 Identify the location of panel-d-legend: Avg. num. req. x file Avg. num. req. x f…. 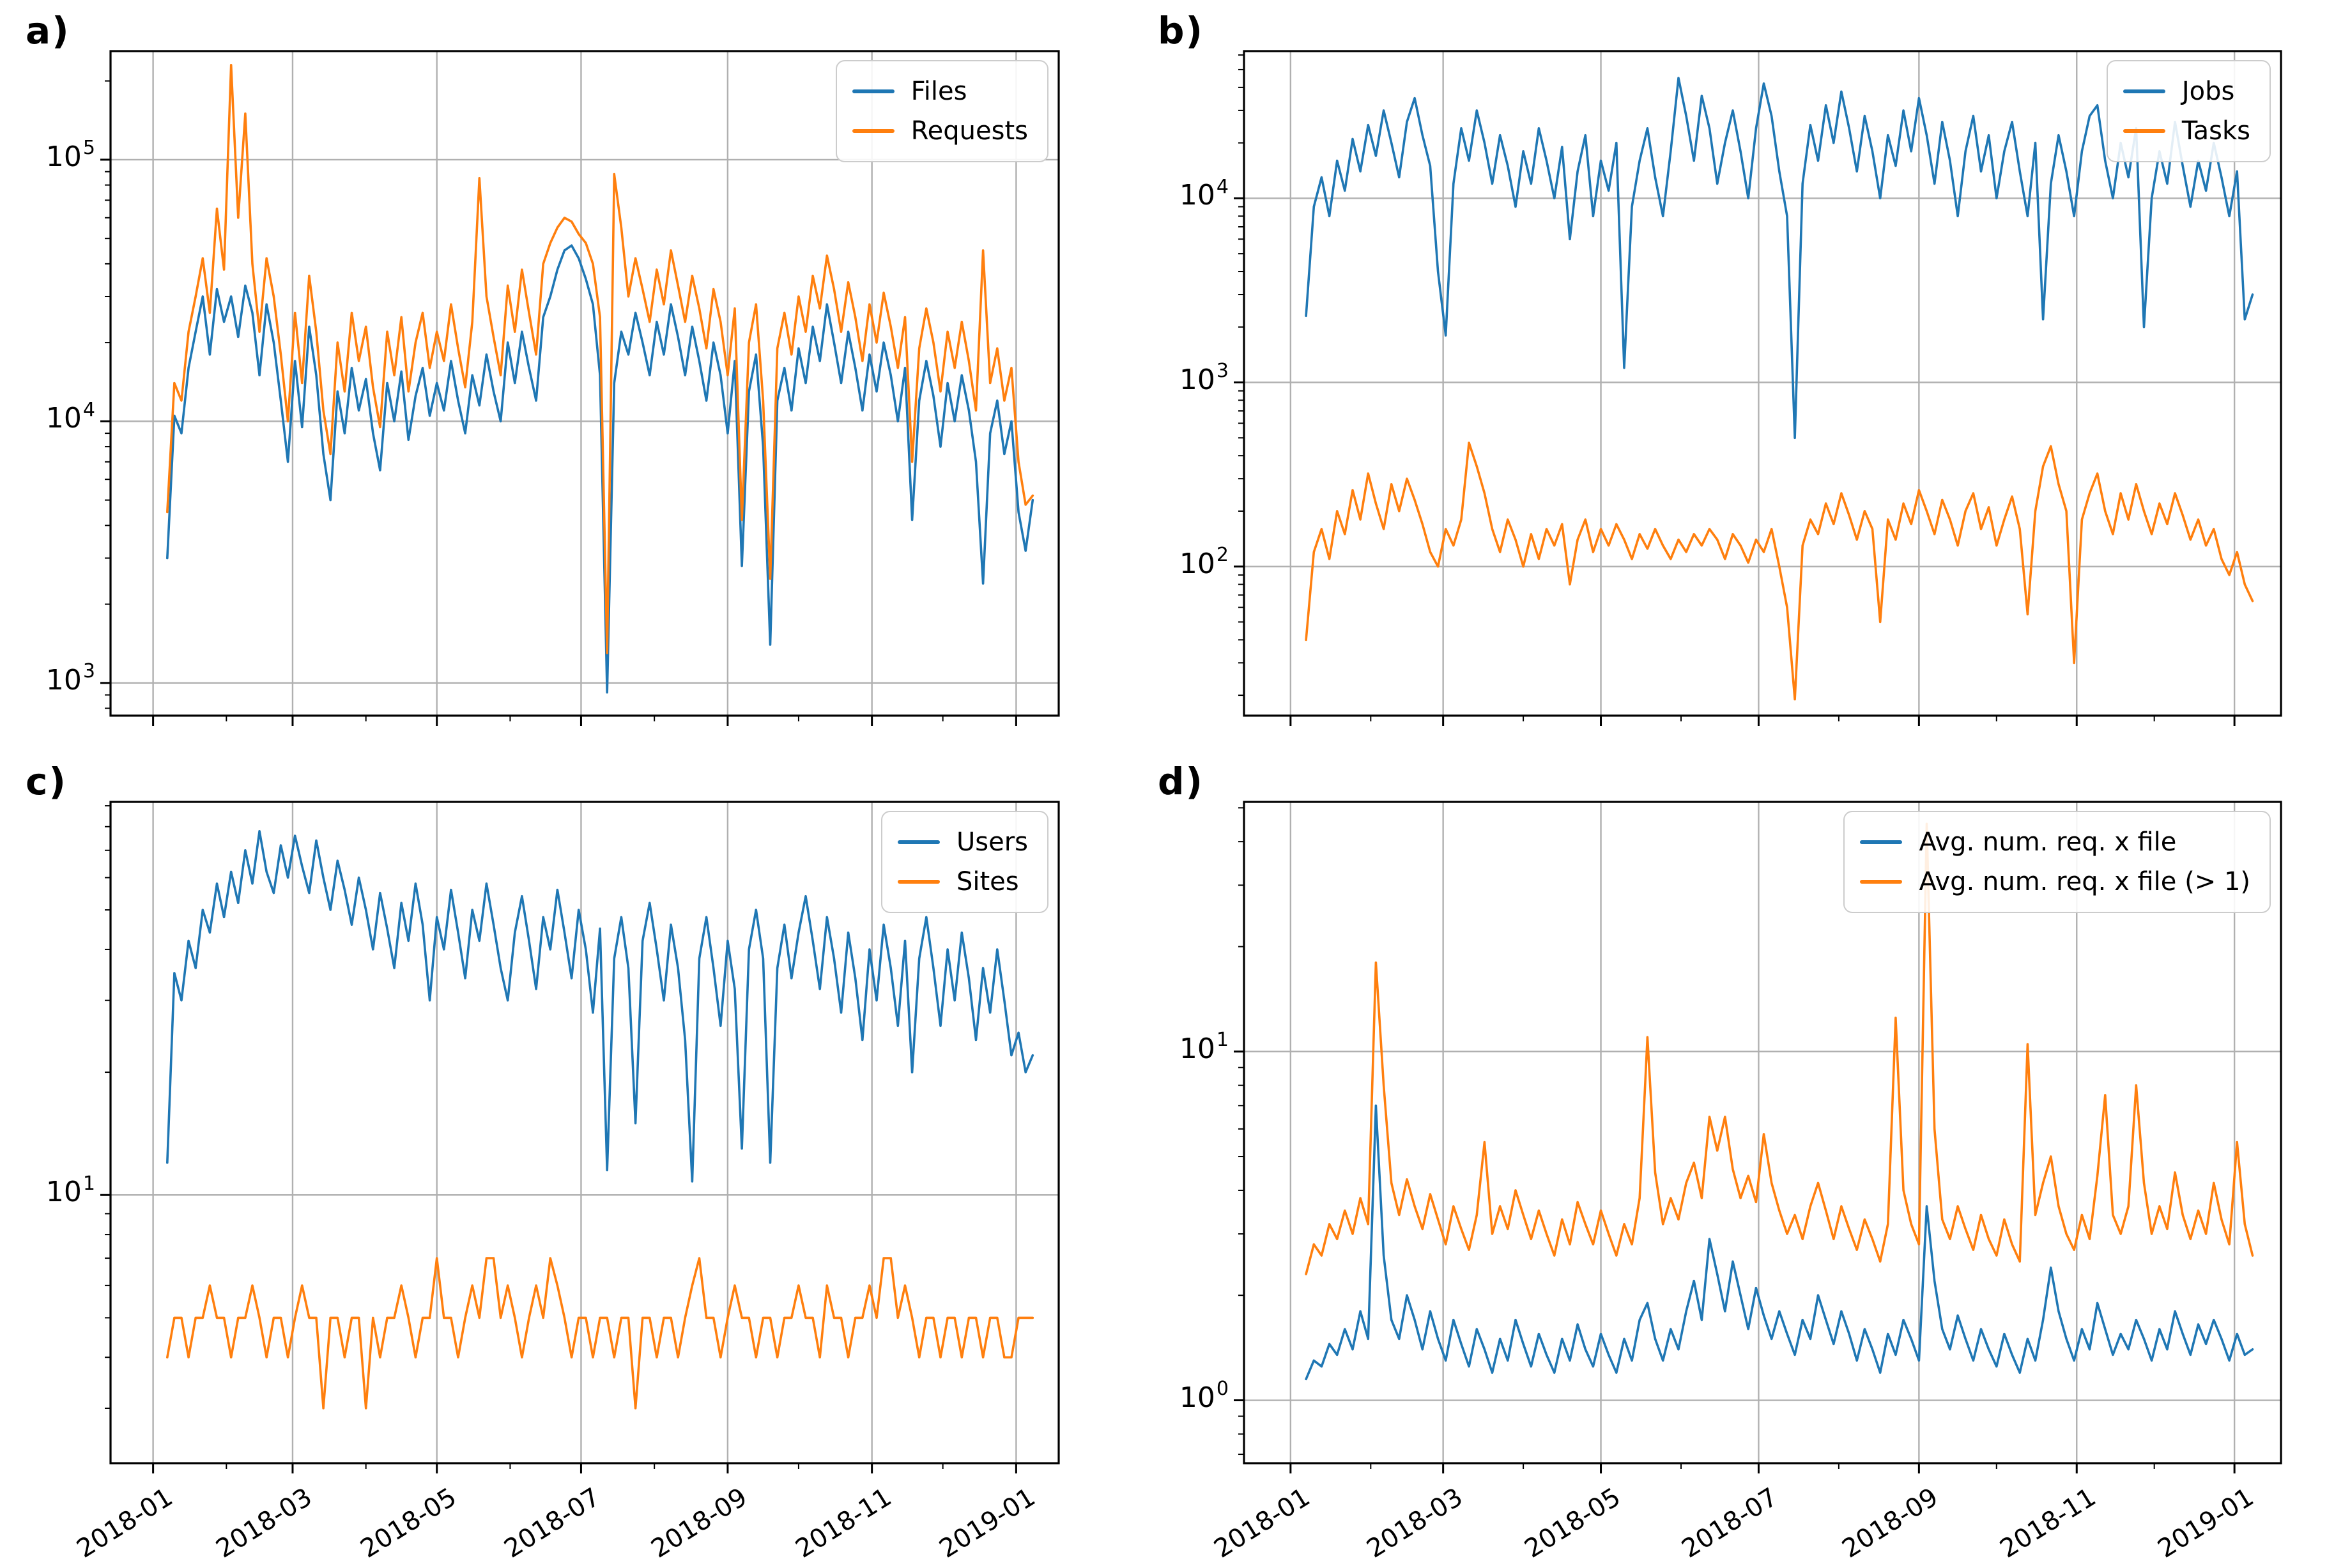
(2057, 862).